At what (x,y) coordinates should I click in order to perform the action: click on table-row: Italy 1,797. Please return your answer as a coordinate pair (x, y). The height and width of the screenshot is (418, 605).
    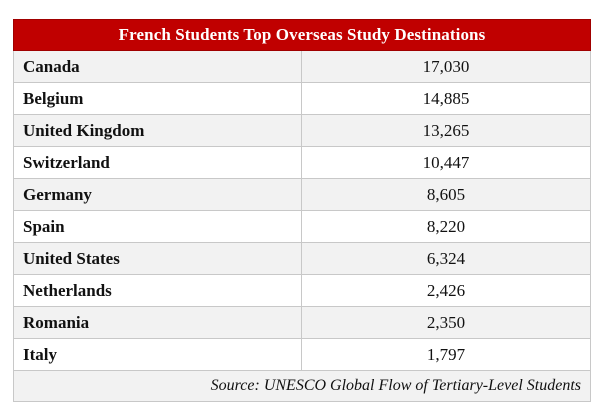
    Looking at the image, I should click on (302, 354).